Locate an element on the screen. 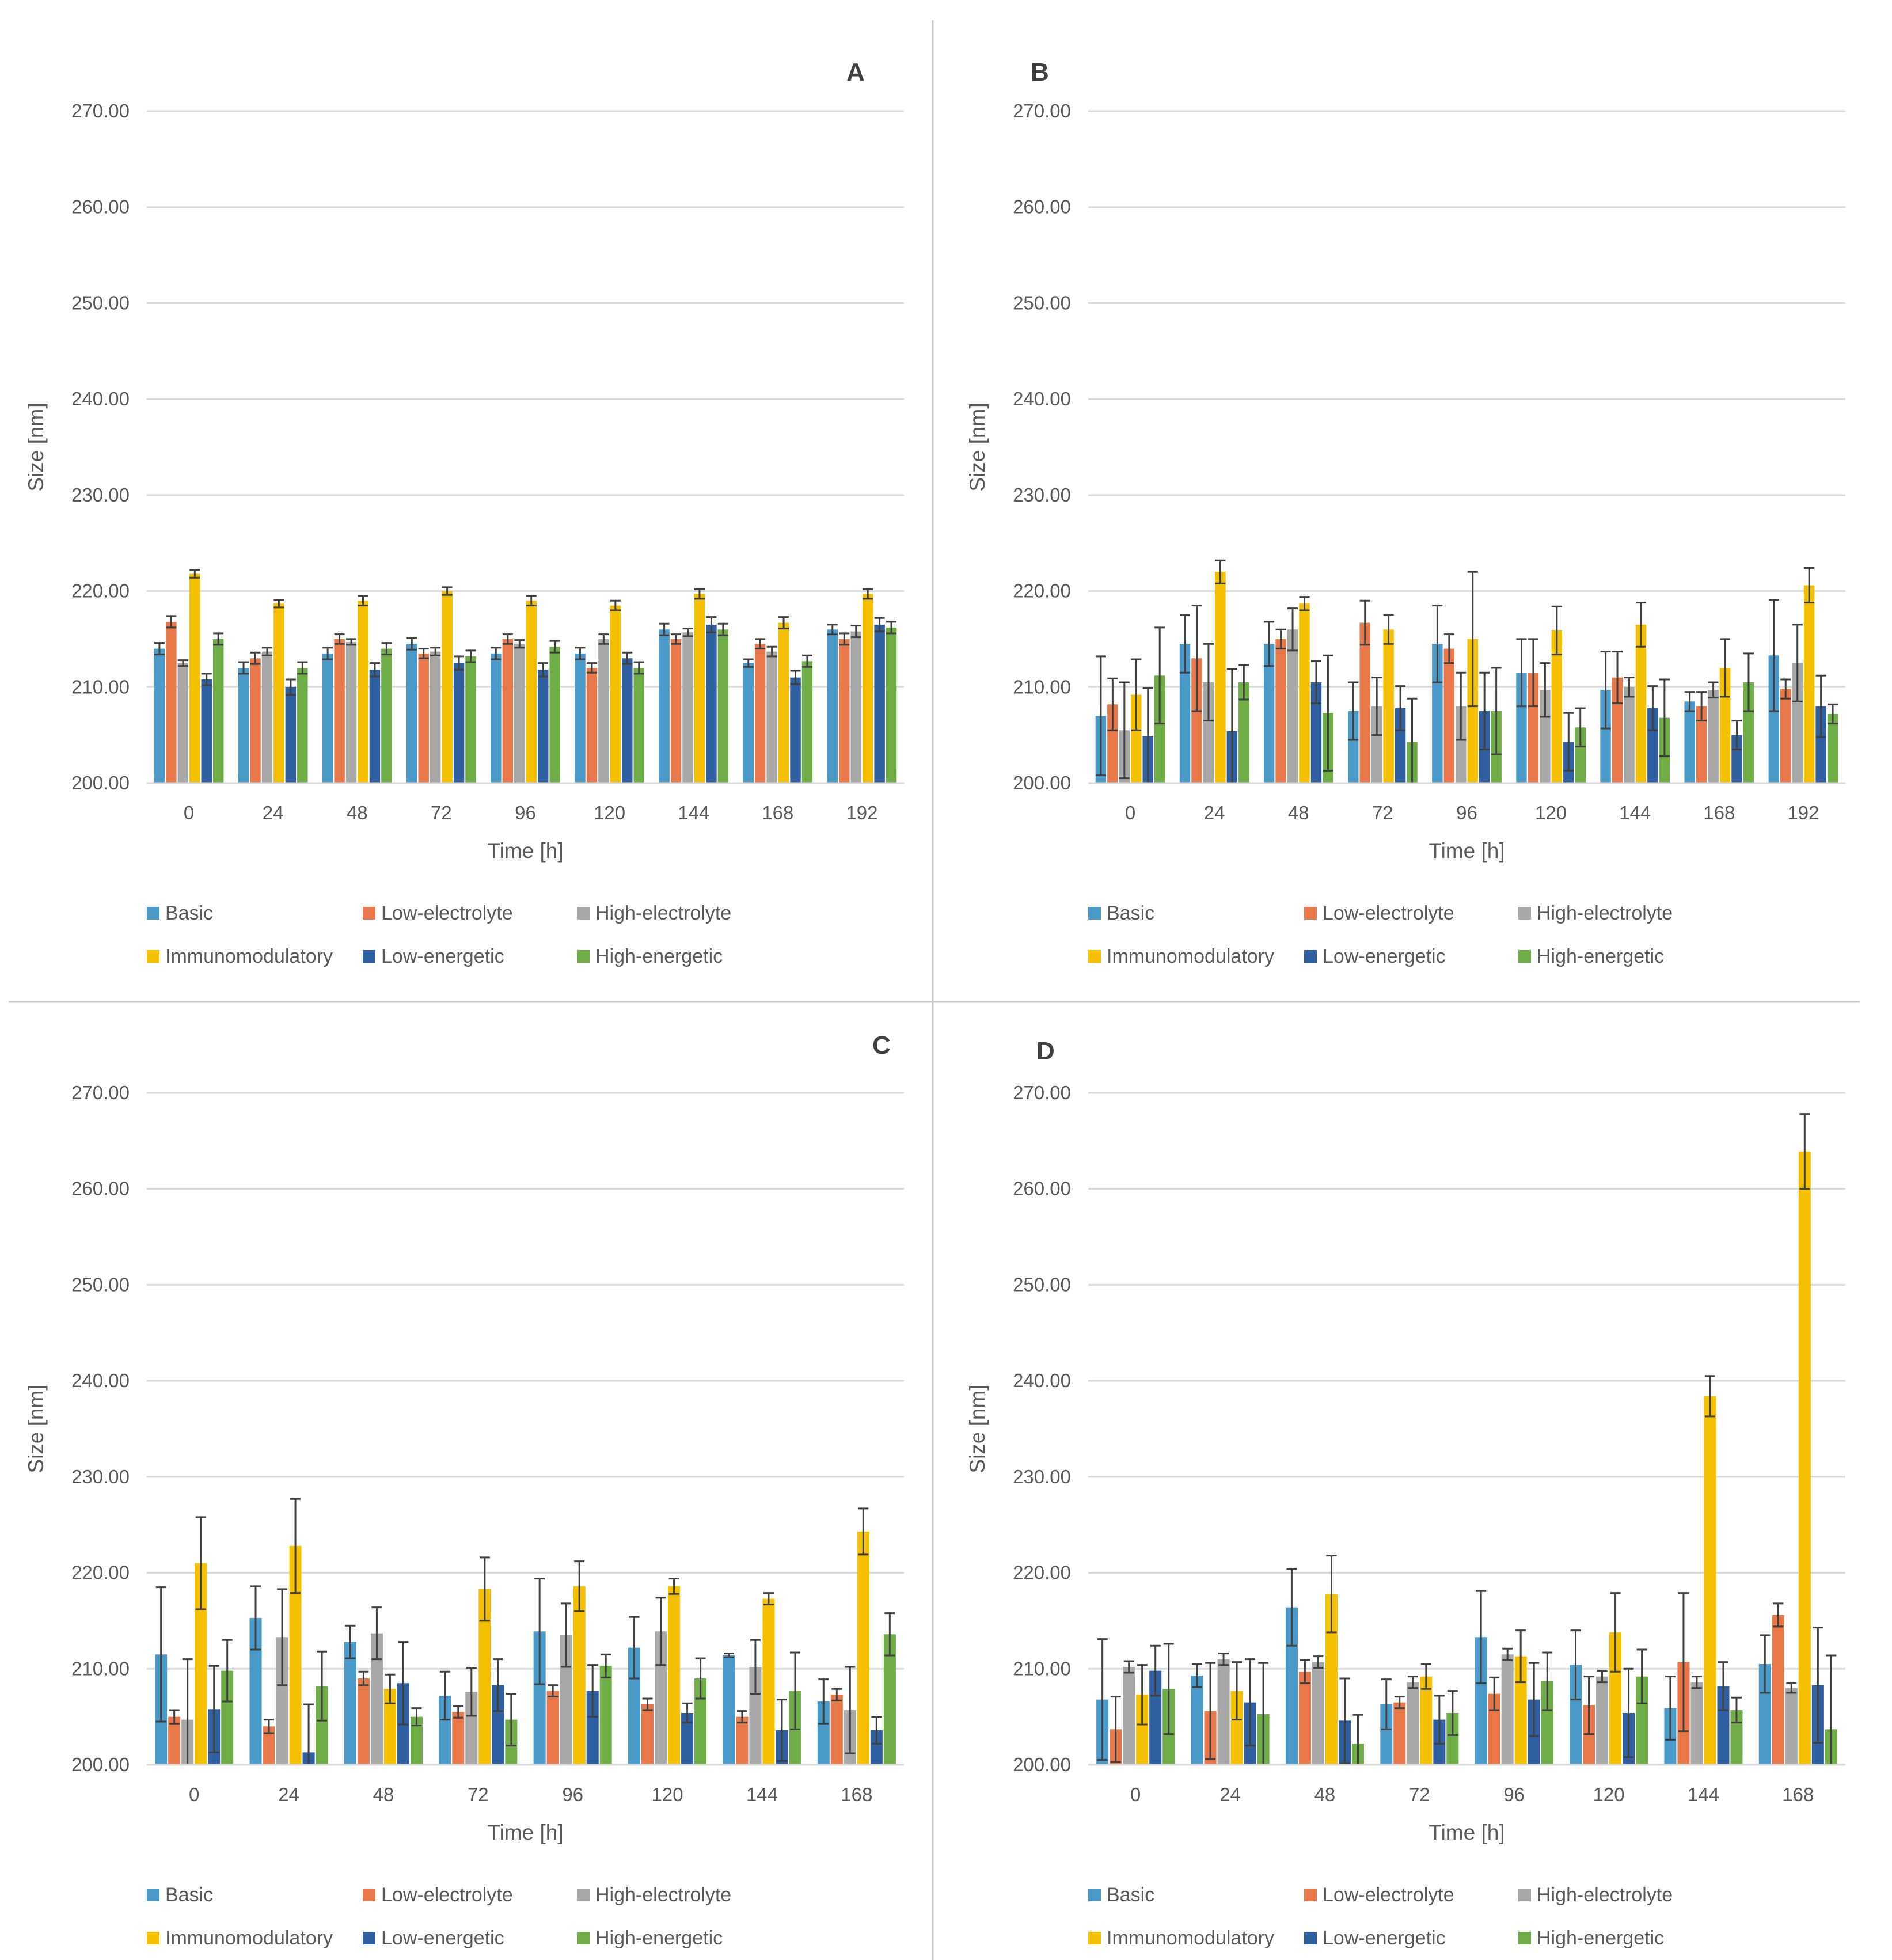 Image resolution: width=1892 pixels, height=1960 pixels. legend-item-high-electrolyte: High-electrolyte is located at coordinates (654, 913).